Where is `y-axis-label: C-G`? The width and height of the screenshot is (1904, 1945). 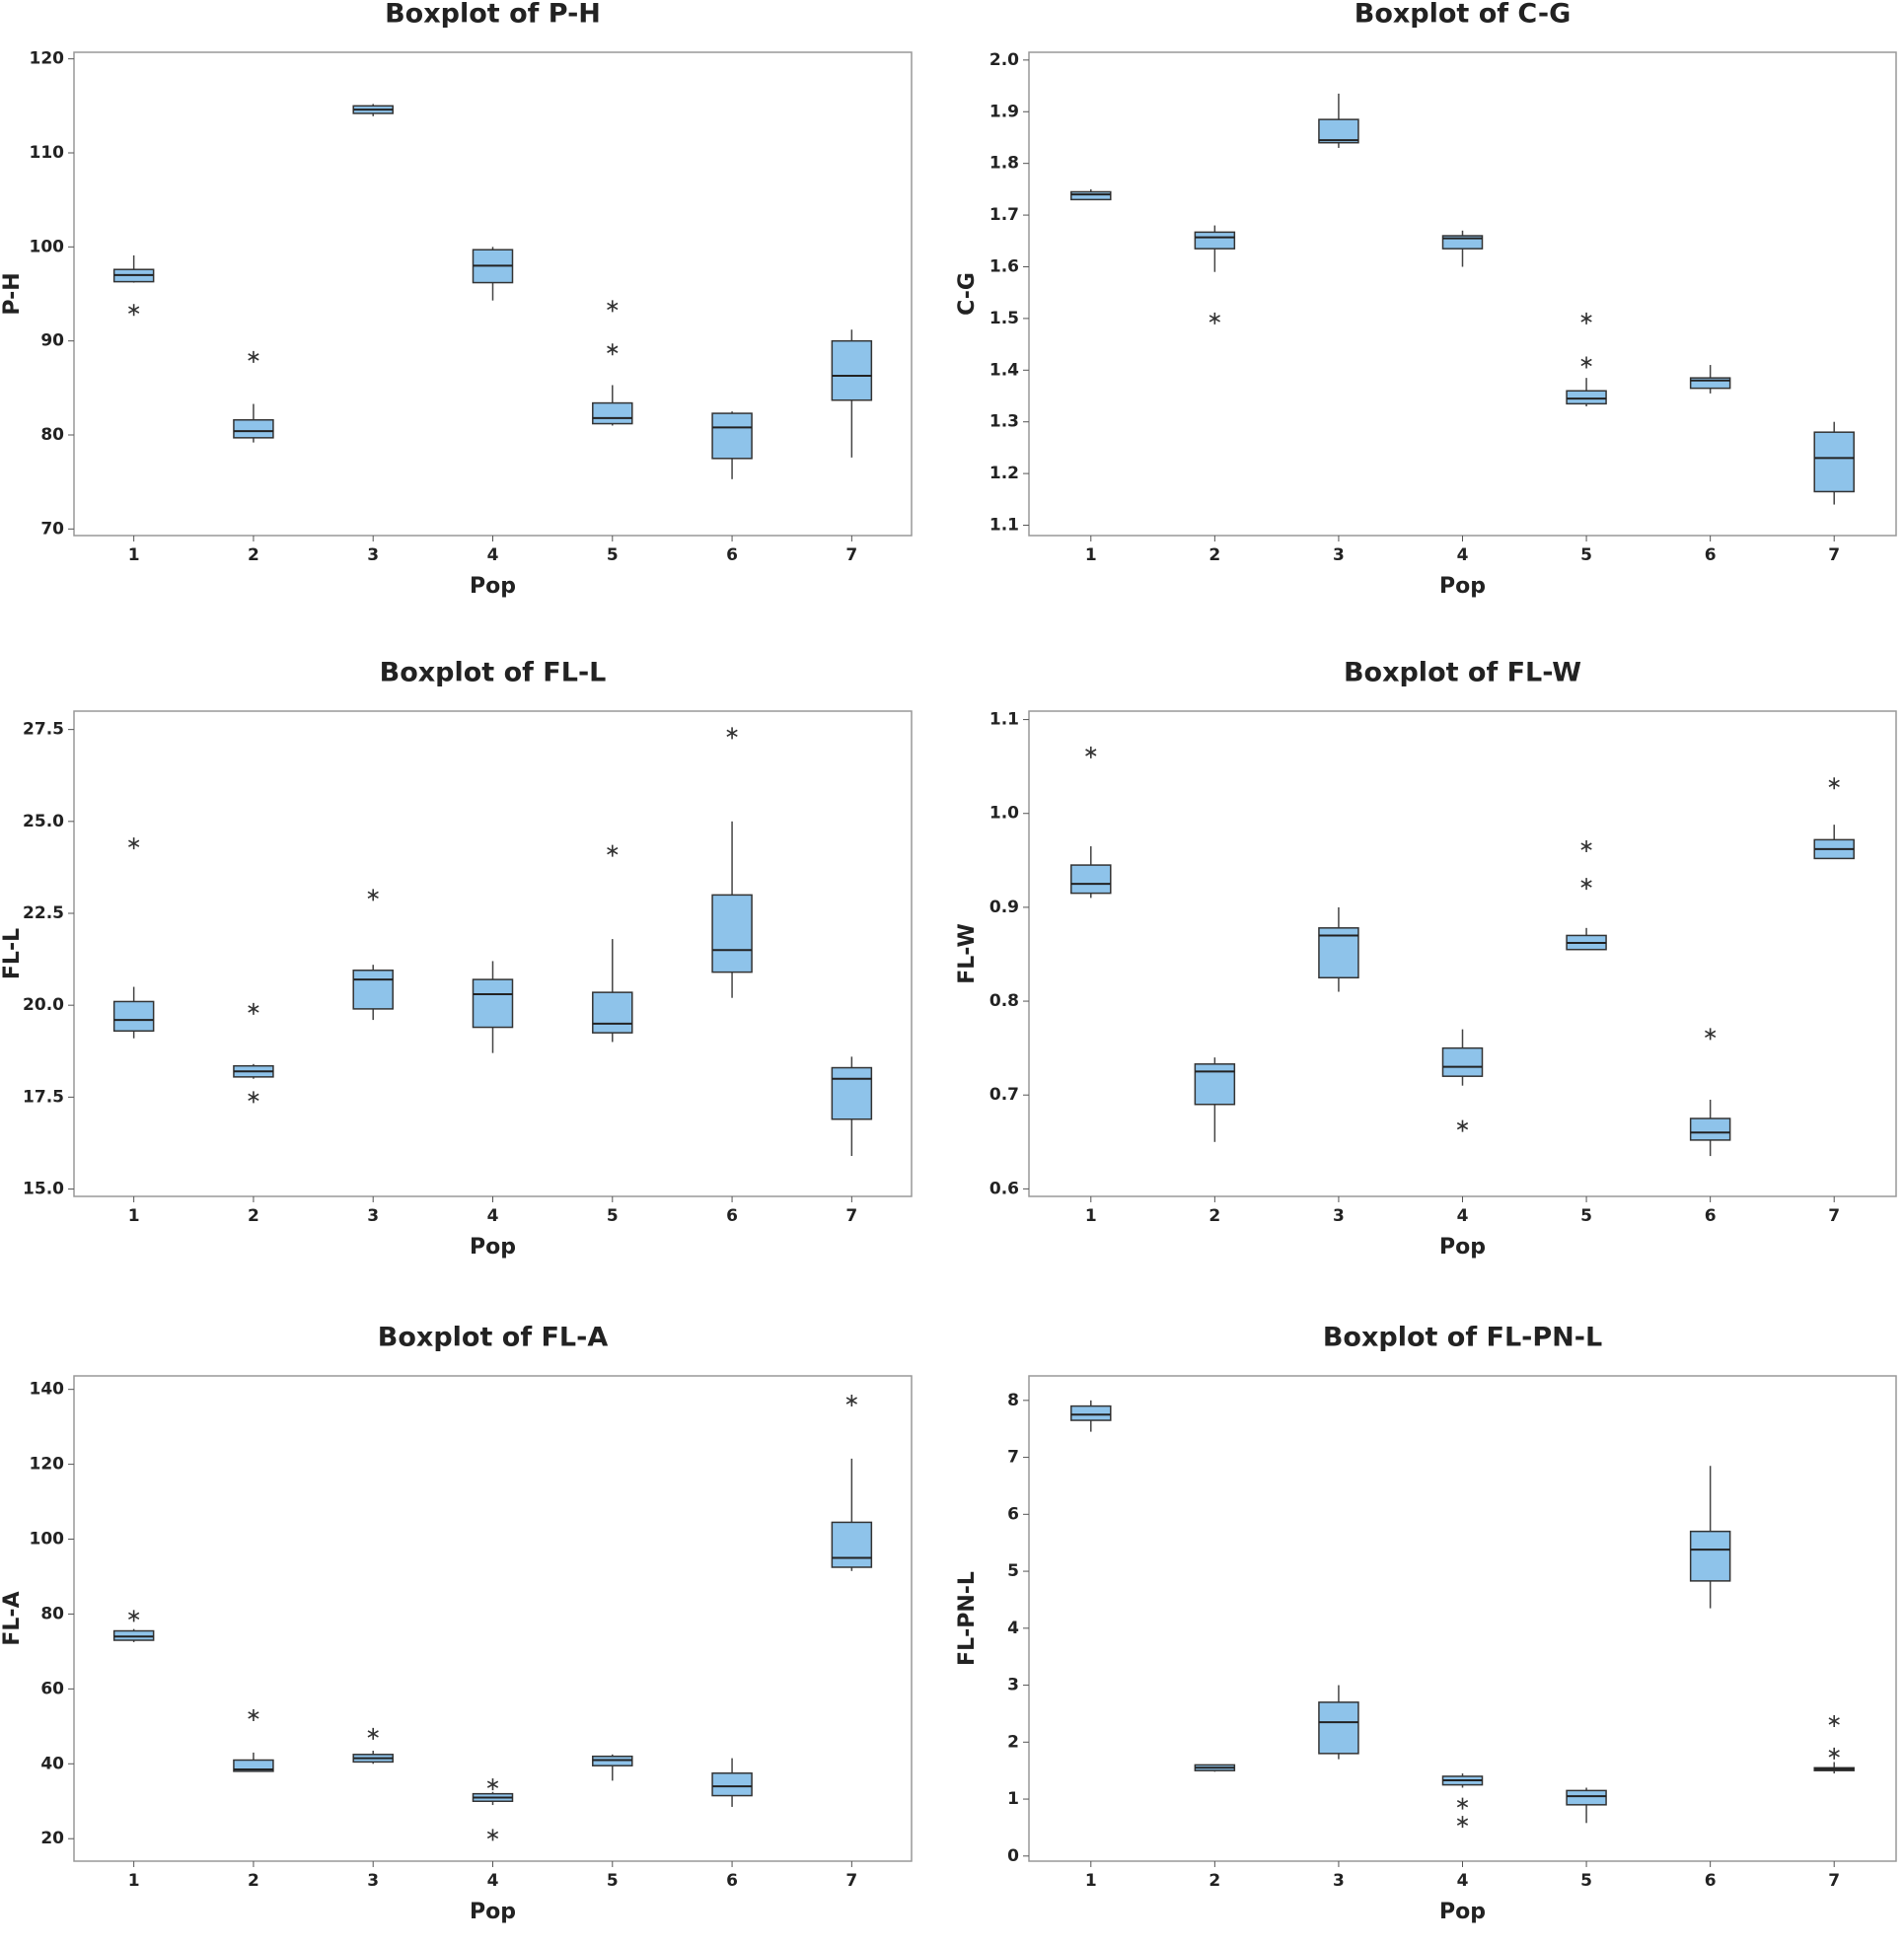 y-axis-label: C-G is located at coordinates (967, 294).